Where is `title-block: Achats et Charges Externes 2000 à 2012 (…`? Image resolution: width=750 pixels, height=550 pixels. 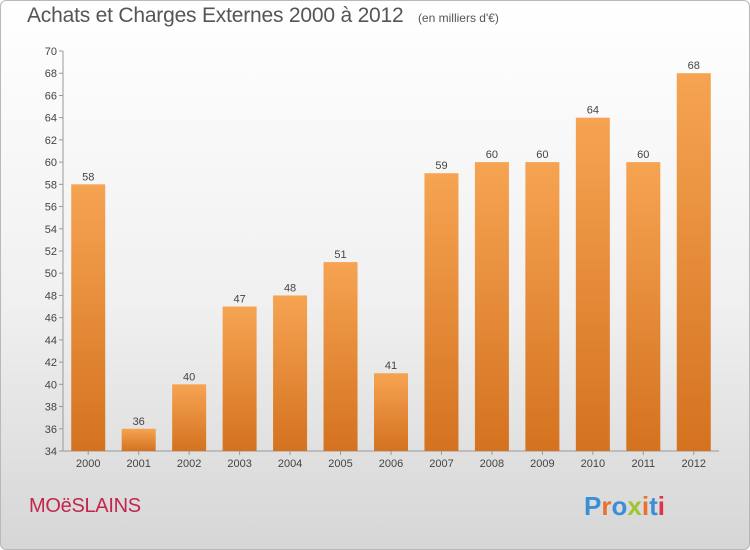
title-block: Achats et Charges Externes 2000 à 2012 (… is located at coordinates (263, 16).